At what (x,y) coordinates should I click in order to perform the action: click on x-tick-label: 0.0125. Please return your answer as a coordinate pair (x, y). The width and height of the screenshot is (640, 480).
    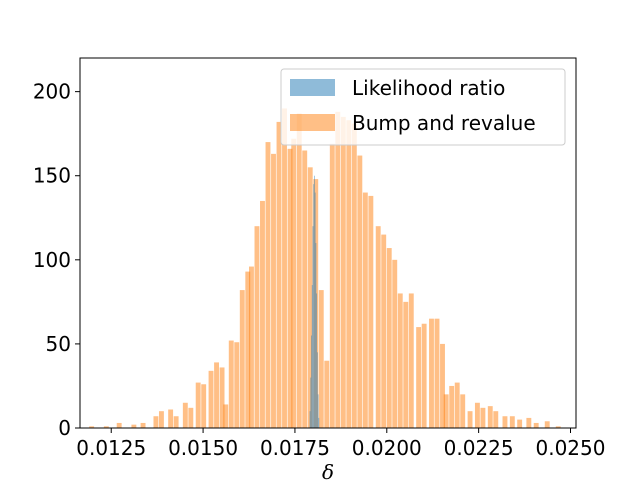
    Looking at the image, I should click on (111, 448).